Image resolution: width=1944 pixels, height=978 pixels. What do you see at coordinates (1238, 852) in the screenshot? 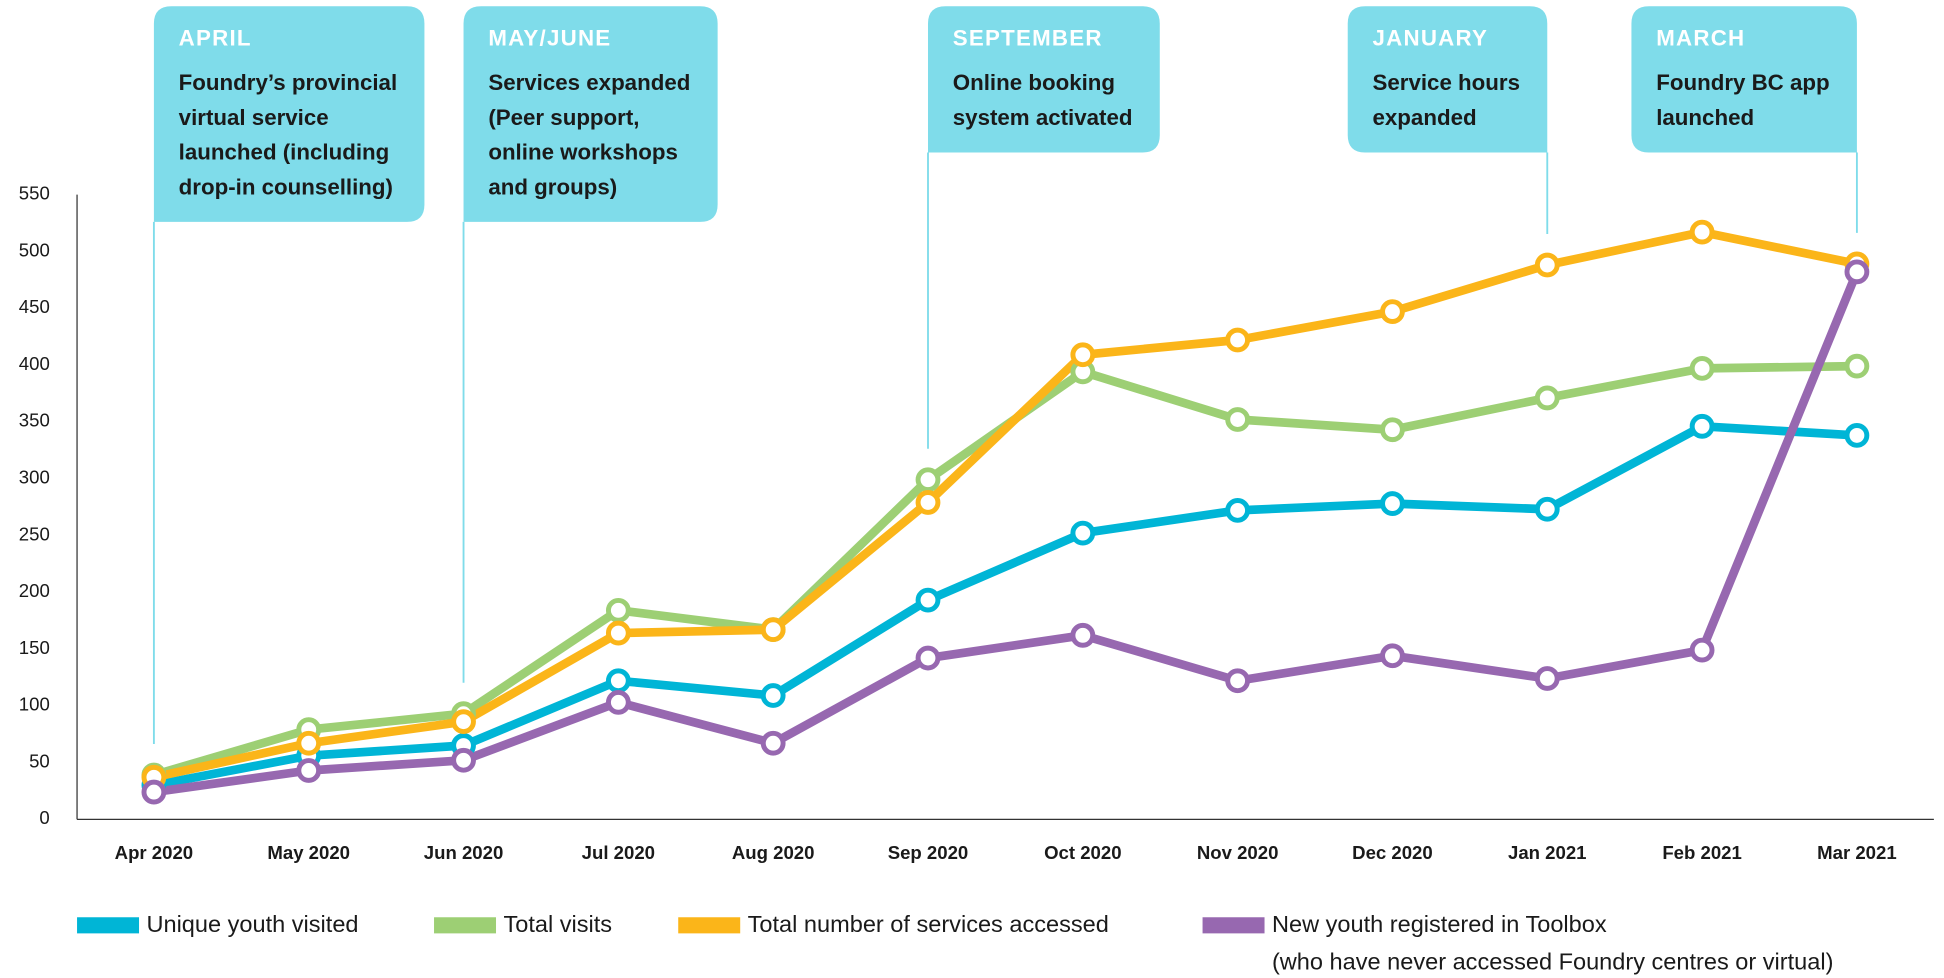
I see `x-tick-label: Nov 2020` at bounding box center [1238, 852].